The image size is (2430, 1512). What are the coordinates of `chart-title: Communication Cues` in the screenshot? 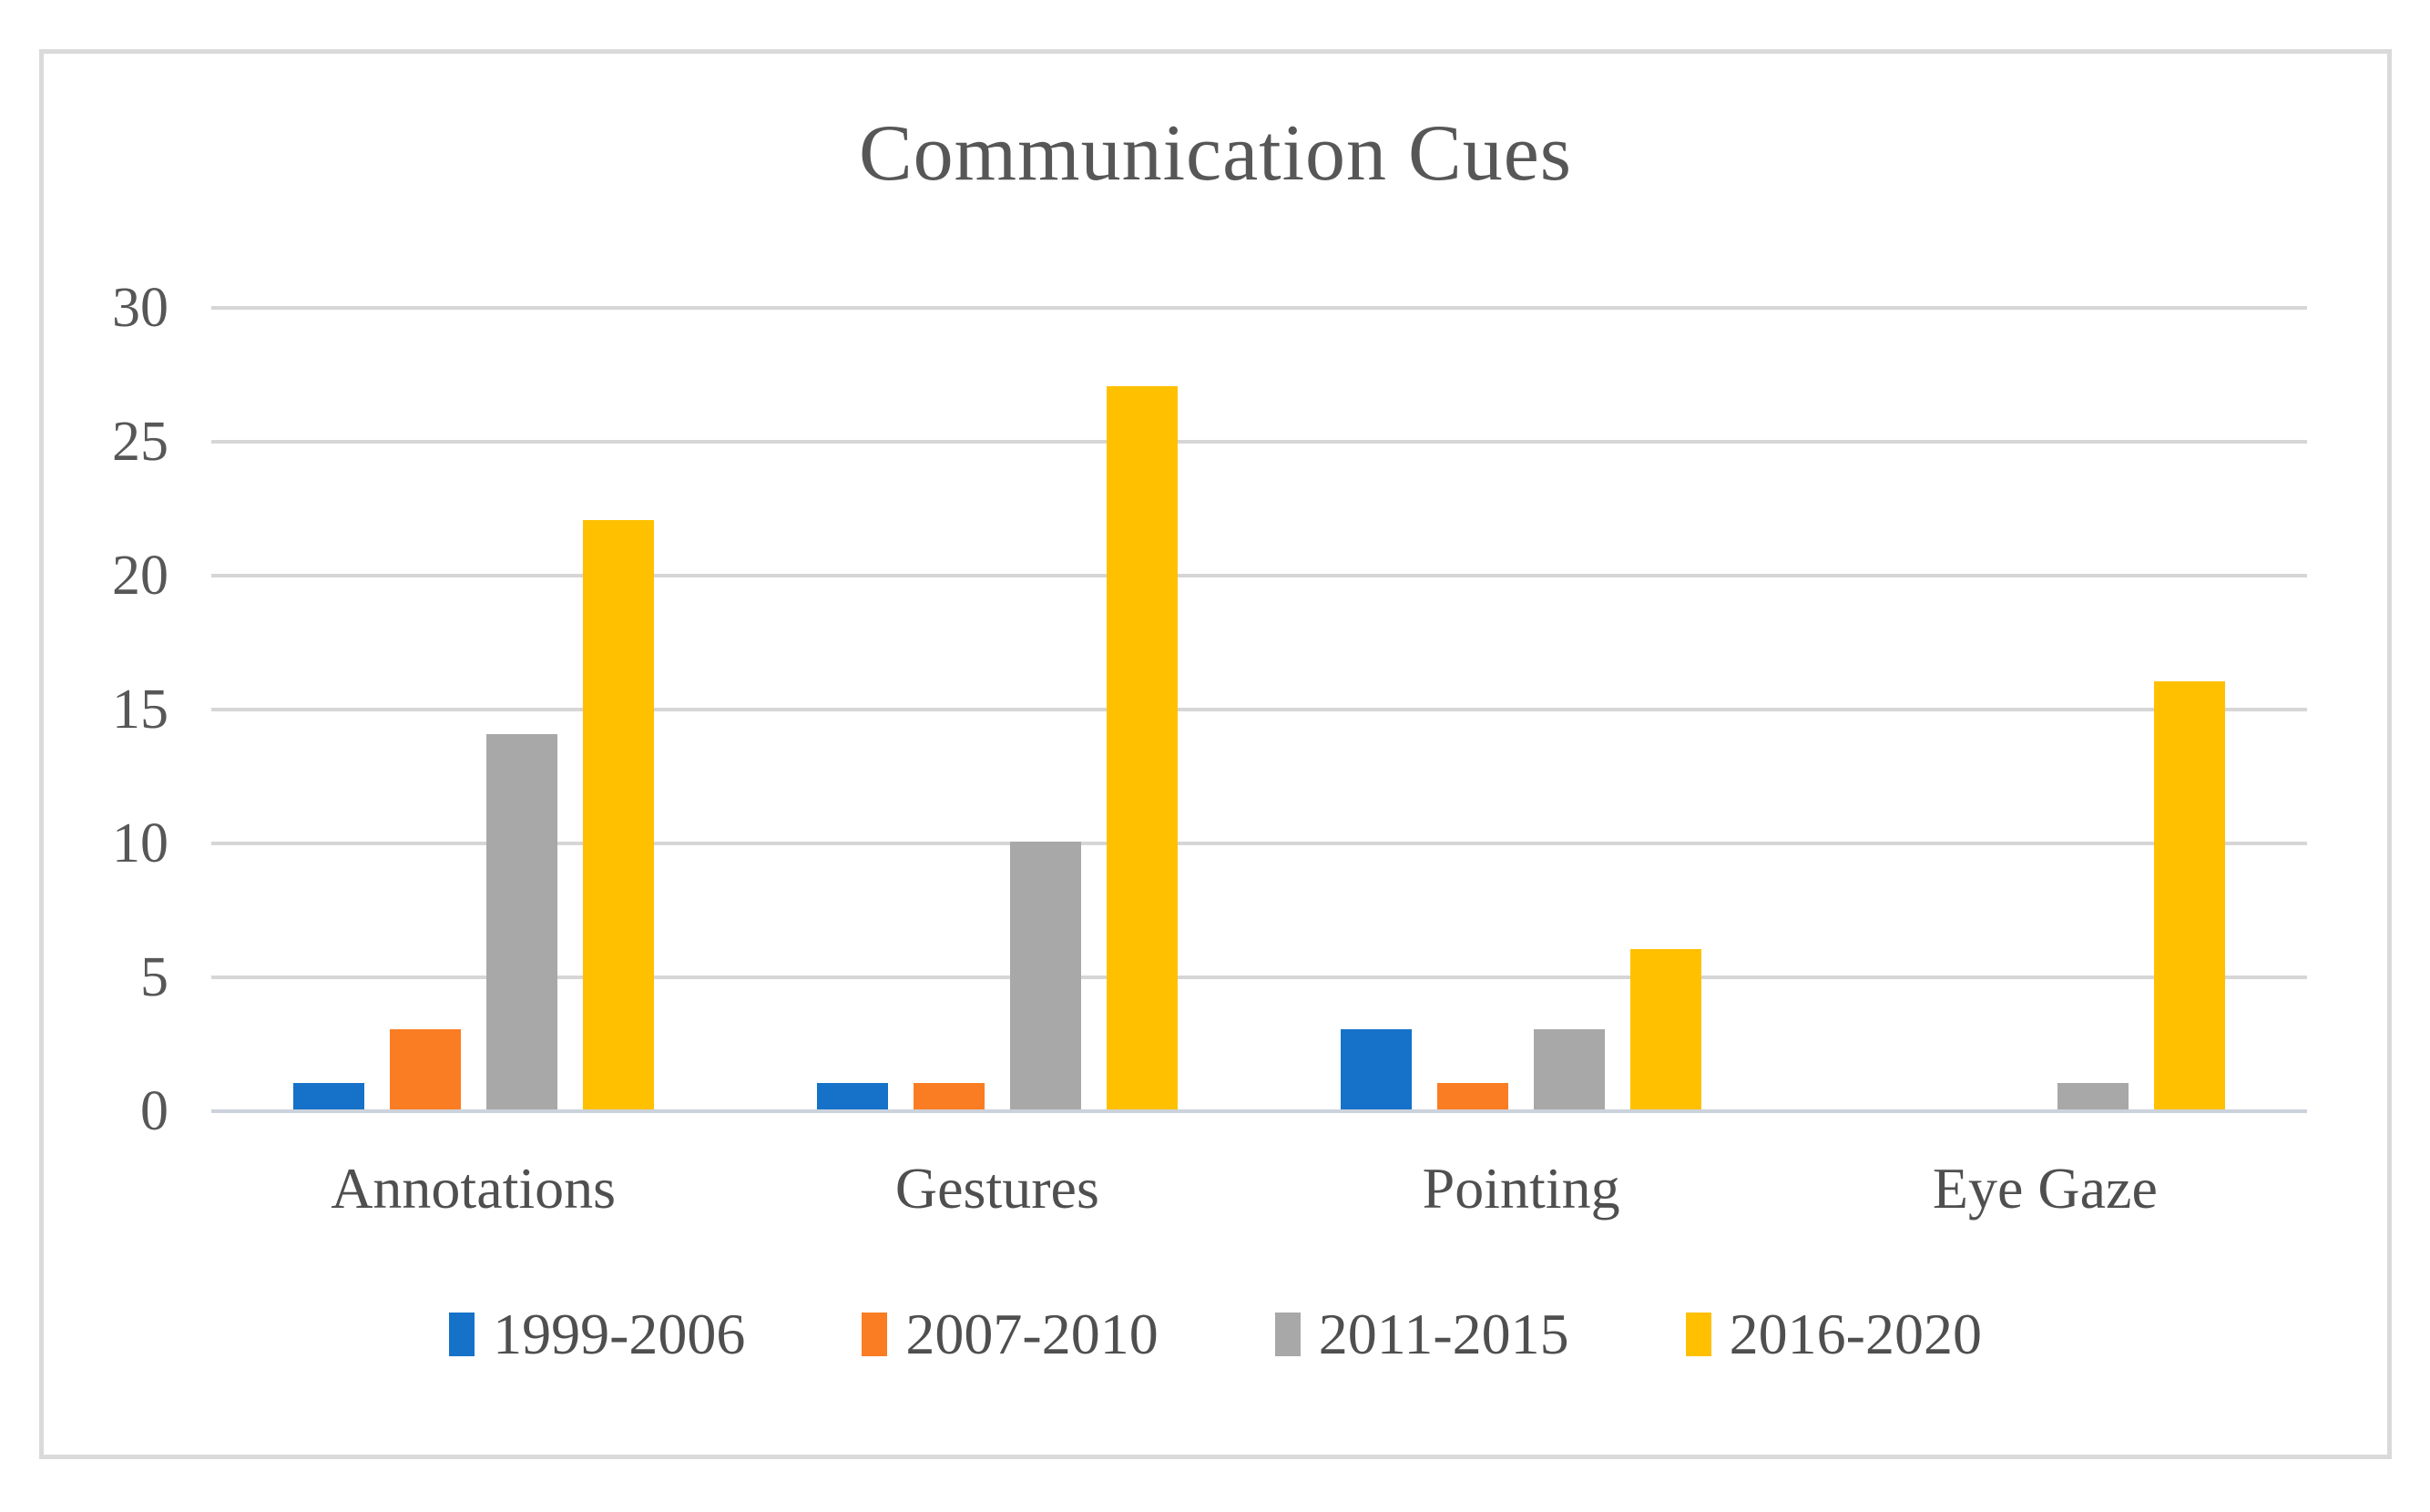 It's located at (1215, 153).